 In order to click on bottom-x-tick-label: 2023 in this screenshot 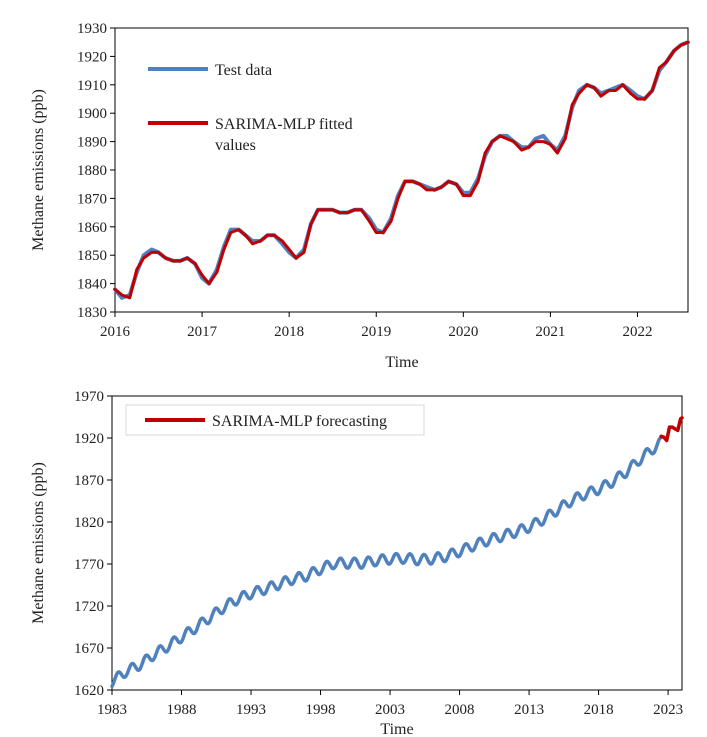, I will do `click(668, 710)`.